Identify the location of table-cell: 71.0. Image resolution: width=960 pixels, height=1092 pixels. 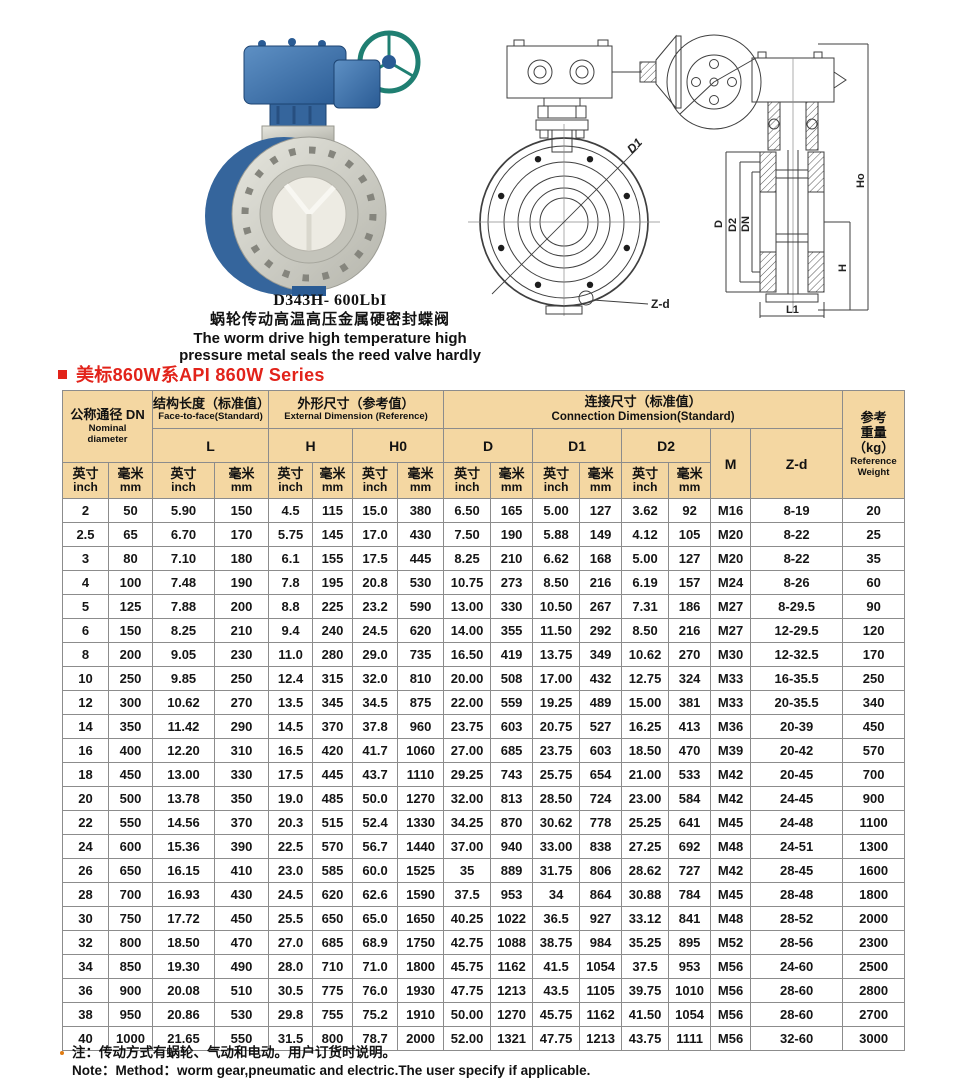
(375, 966).